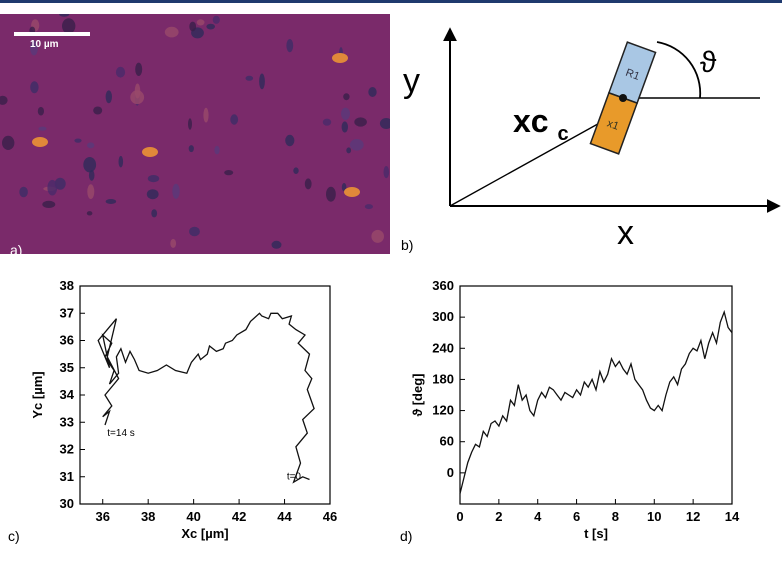 This screenshot has height=565, width=782. What do you see at coordinates (67, 394) in the screenshot?
I see `y-tick-label: 34` at bounding box center [67, 394].